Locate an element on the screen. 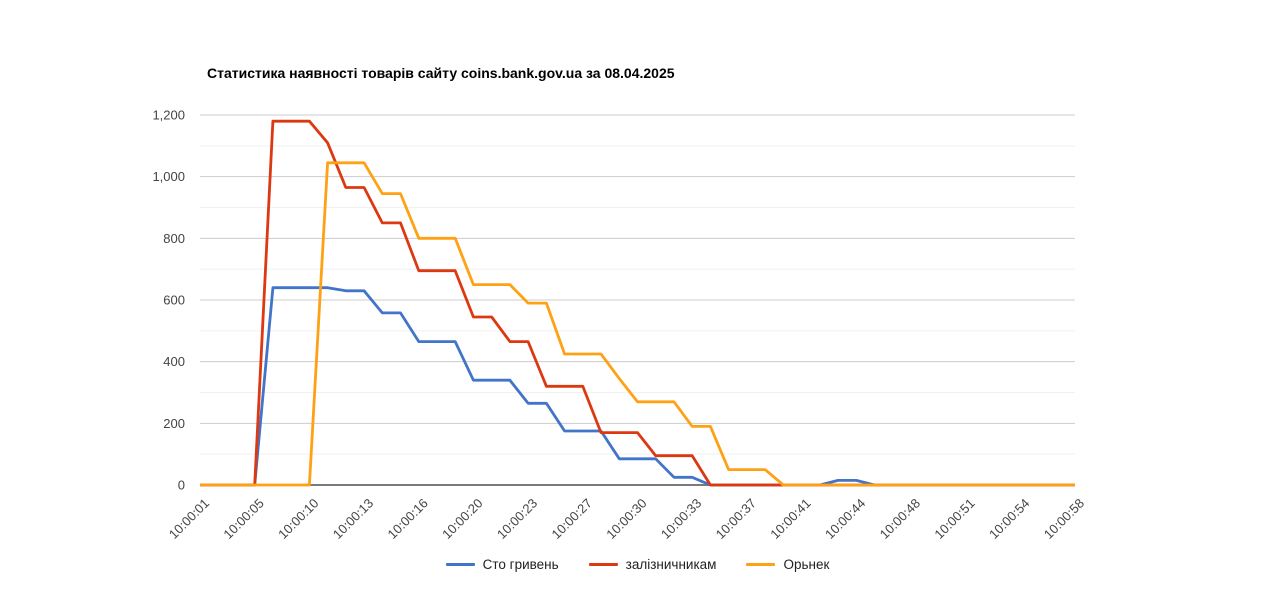 The width and height of the screenshot is (1280, 600). x-axis-tick-label: 10:00:54 is located at coordinates (1009, 519).